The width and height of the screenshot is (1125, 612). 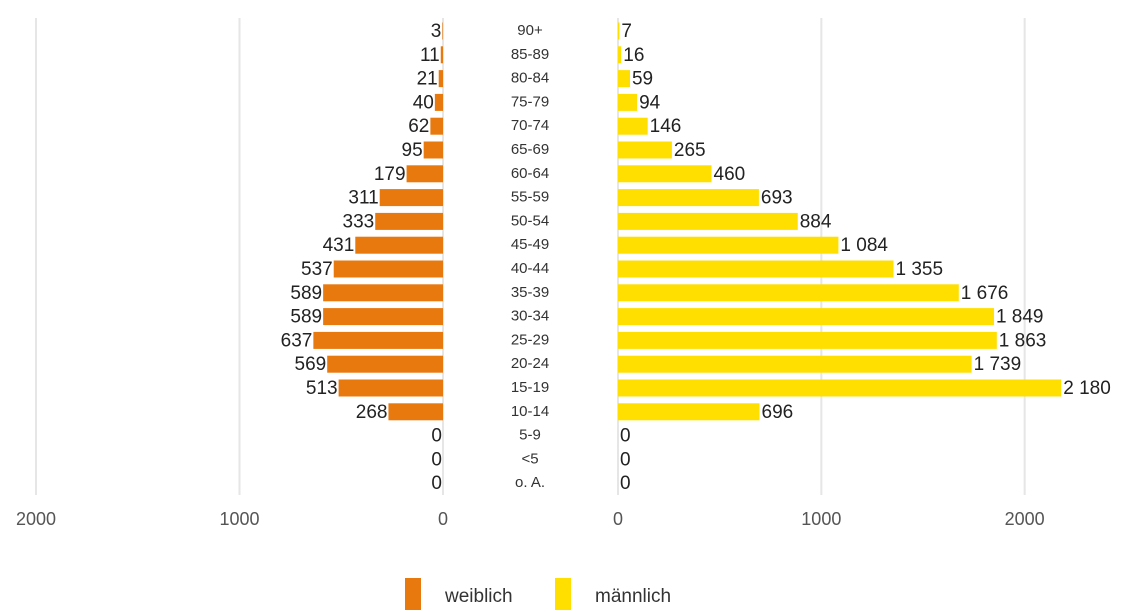 I want to click on category-label: 15-19, so click(x=530, y=387).